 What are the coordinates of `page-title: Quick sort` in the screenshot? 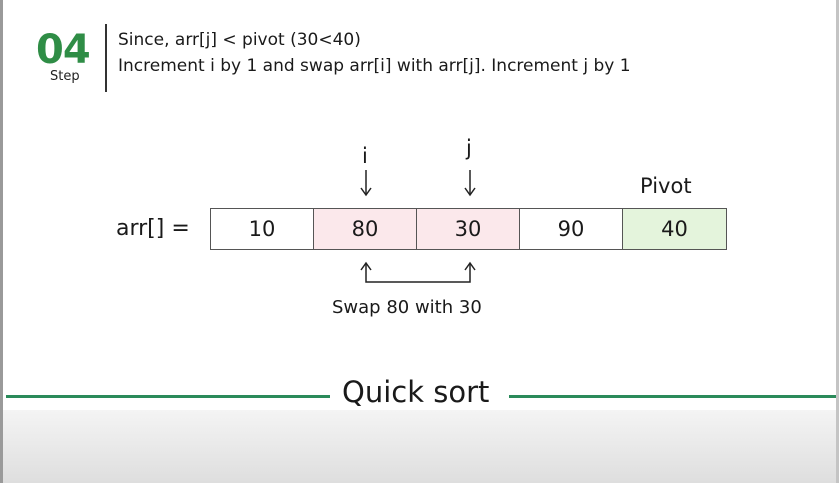 It's located at (416, 392).